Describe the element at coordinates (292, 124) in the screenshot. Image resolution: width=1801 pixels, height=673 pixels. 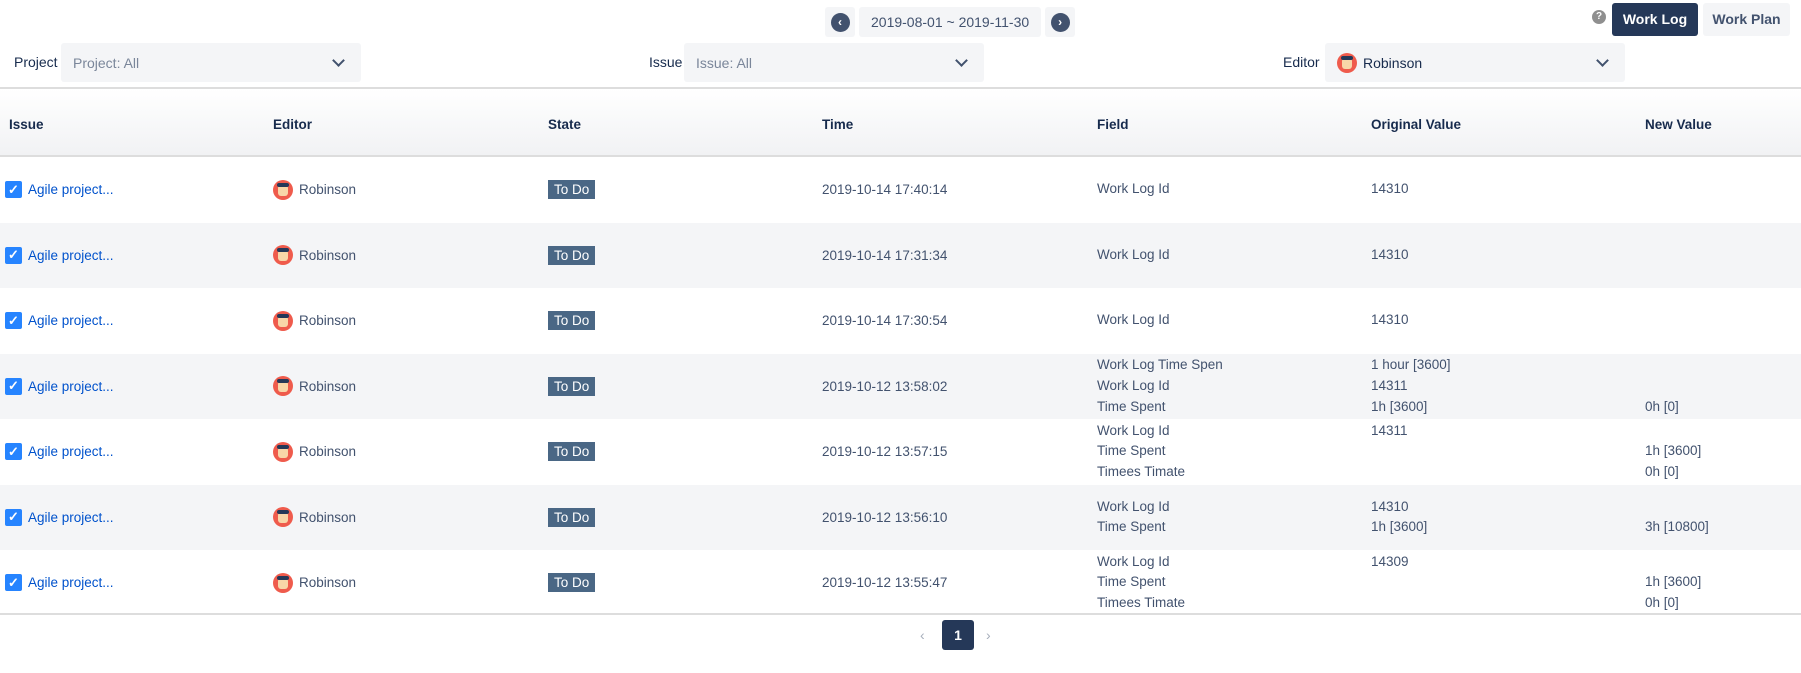
I see `column-header-editor: Editor` at that location.